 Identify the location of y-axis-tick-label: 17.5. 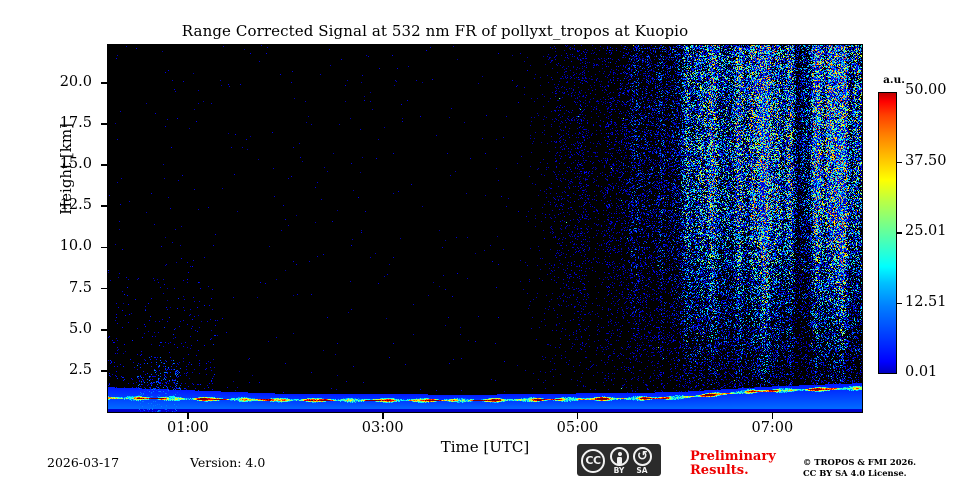
(75, 122).